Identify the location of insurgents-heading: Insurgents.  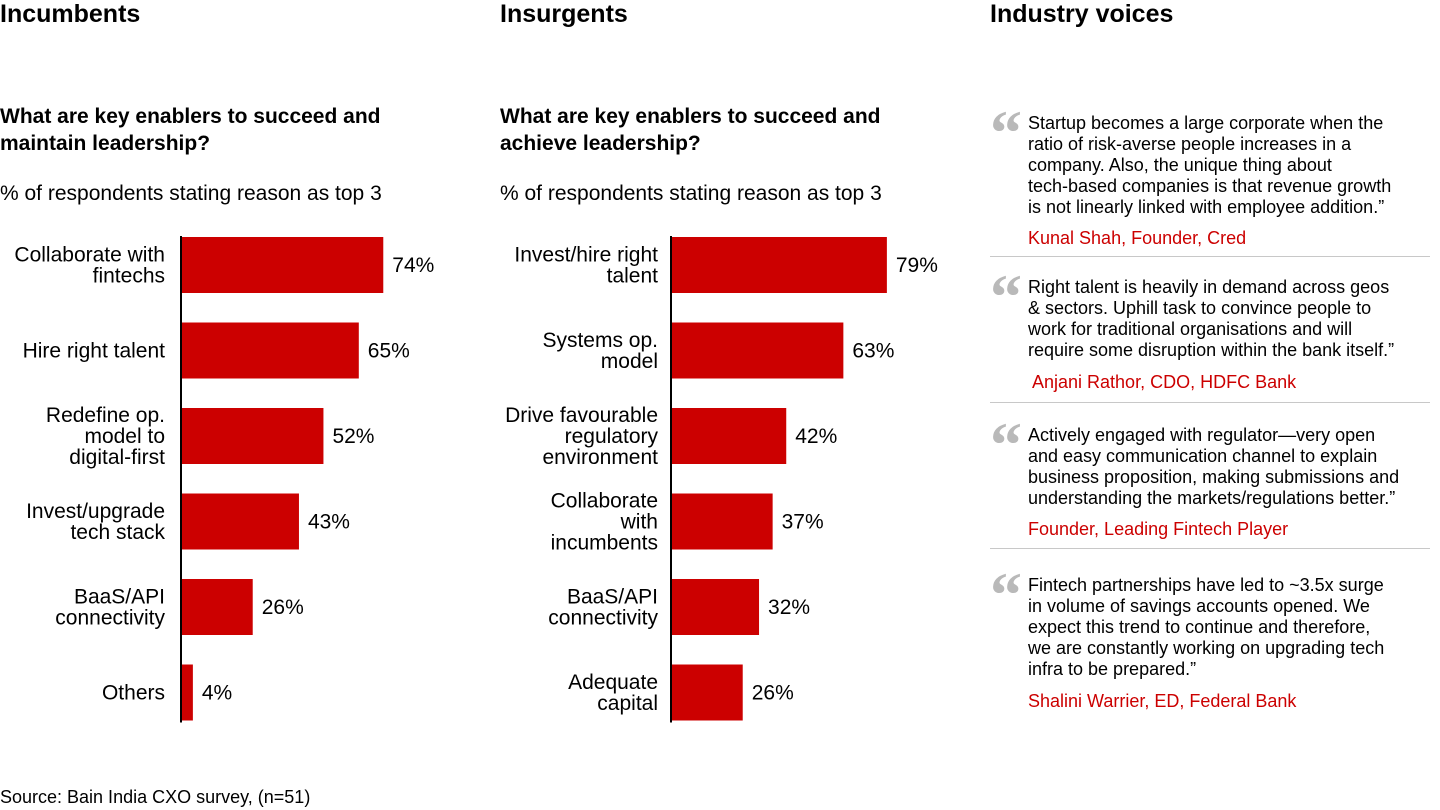
(564, 14).